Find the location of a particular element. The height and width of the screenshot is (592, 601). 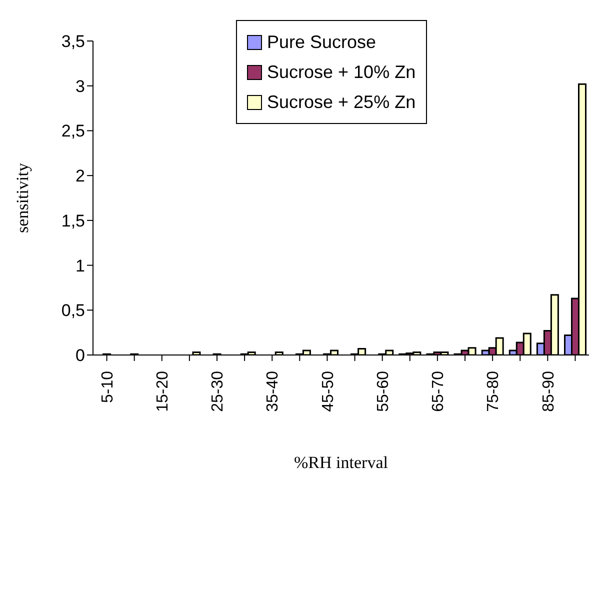

x-axis-title: %RH interval is located at coordinates (341, 462).